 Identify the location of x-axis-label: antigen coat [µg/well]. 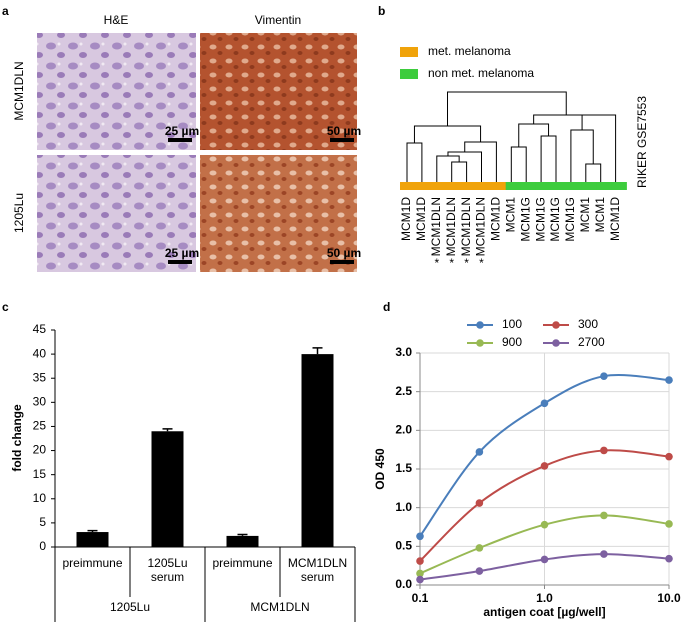
(544, 612).